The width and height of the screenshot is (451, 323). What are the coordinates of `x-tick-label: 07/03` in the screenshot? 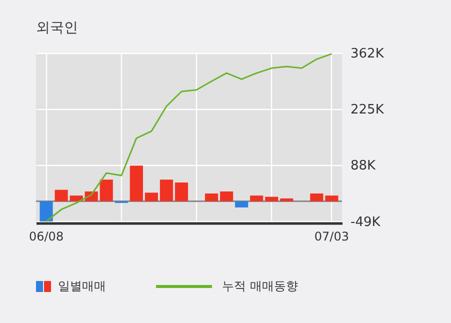 It's located at (332, 237).